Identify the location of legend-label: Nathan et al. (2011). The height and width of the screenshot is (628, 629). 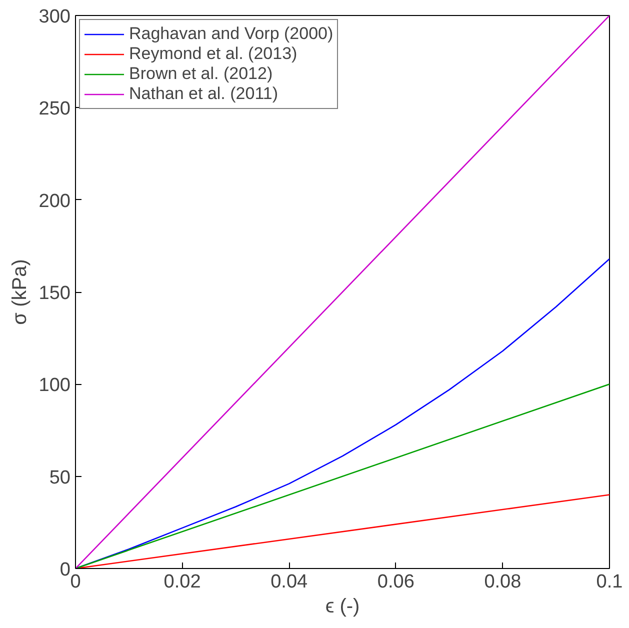
(203, 94).